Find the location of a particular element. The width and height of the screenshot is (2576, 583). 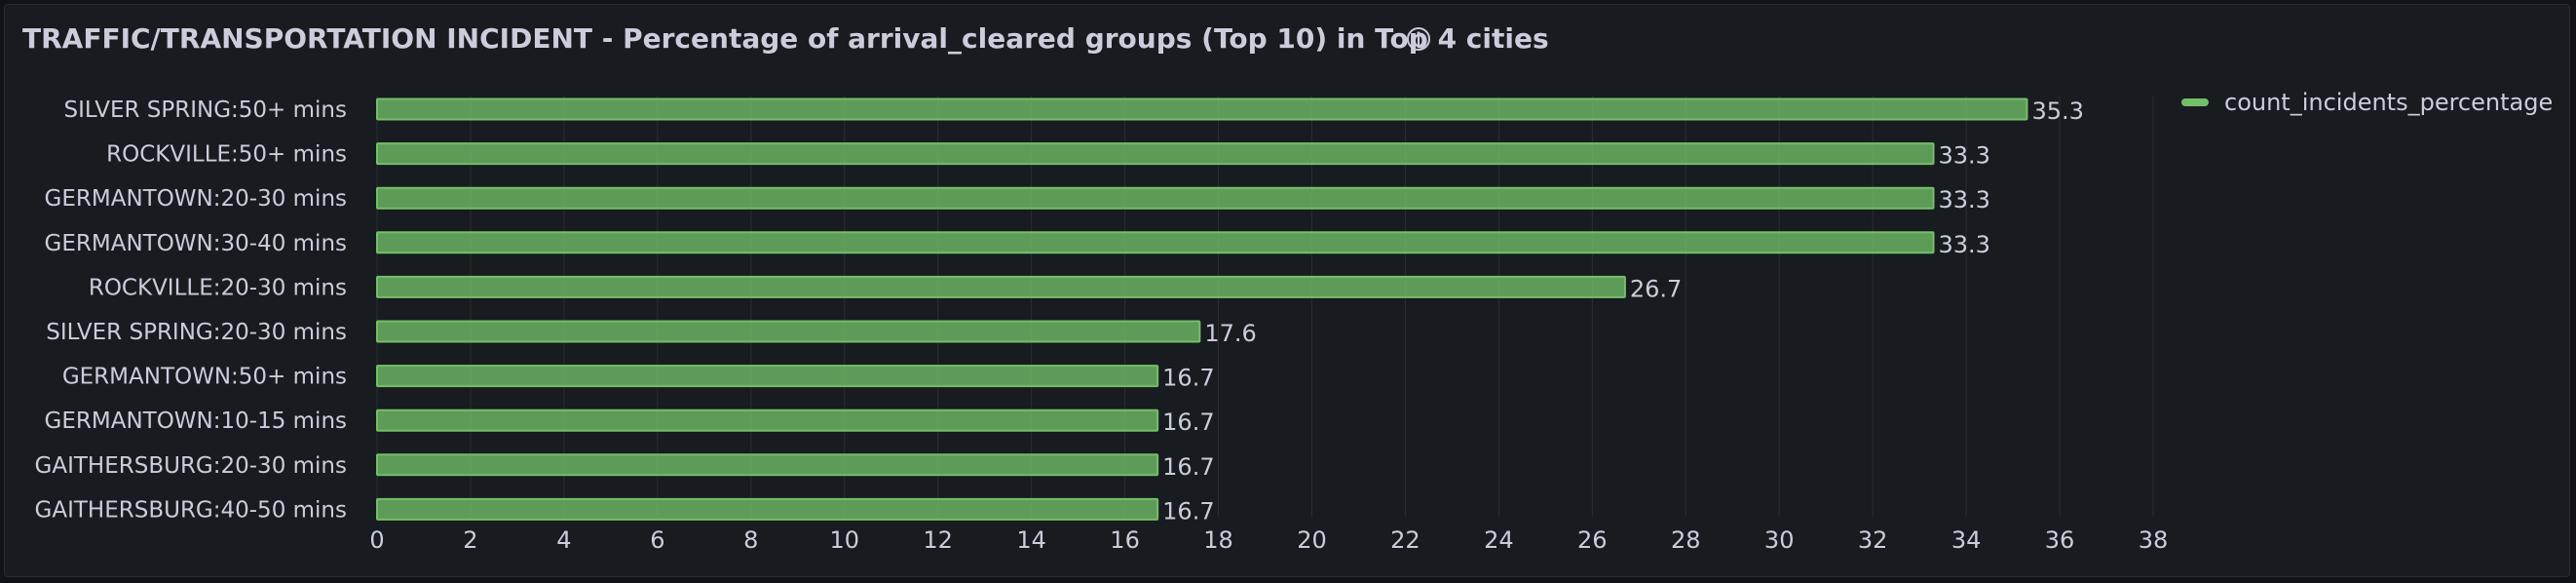

x-tick-label: 20 is located at coordinates (1312, 540).